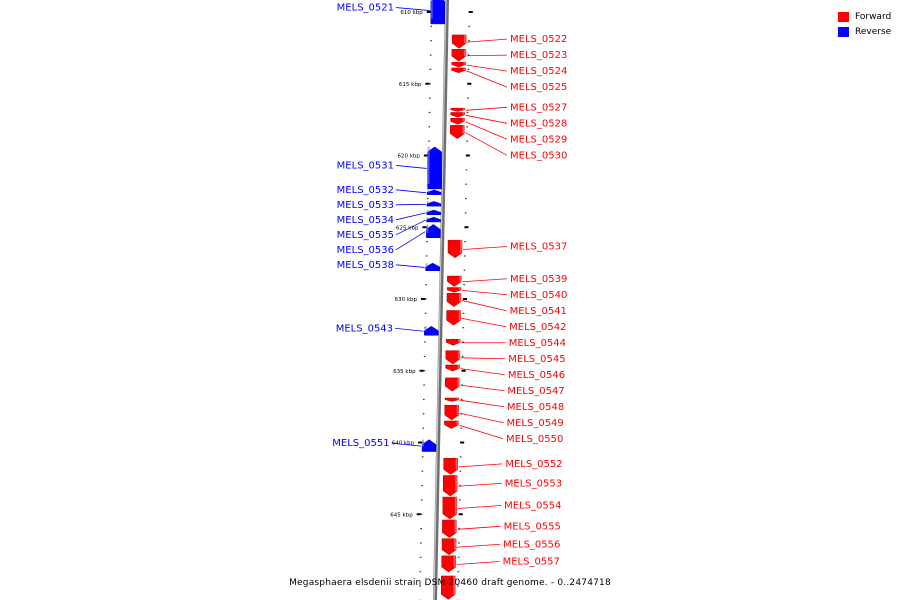  I want to click on tick-label: 625 kbp, so click(407, 228).